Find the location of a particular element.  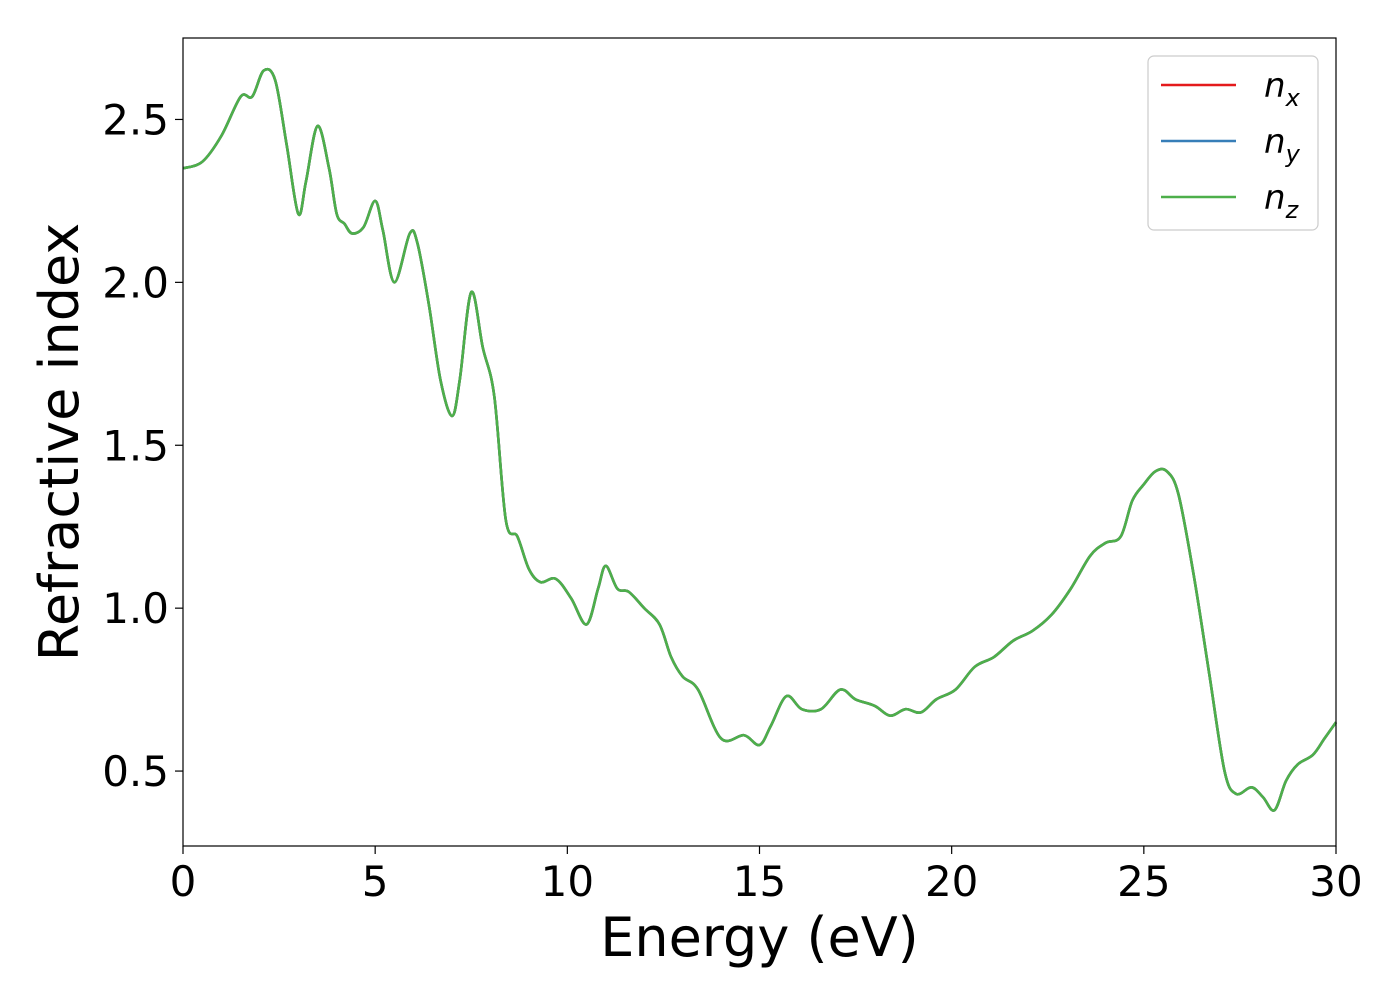

legend-label-y: ny is located at coordinates (1282, 145).